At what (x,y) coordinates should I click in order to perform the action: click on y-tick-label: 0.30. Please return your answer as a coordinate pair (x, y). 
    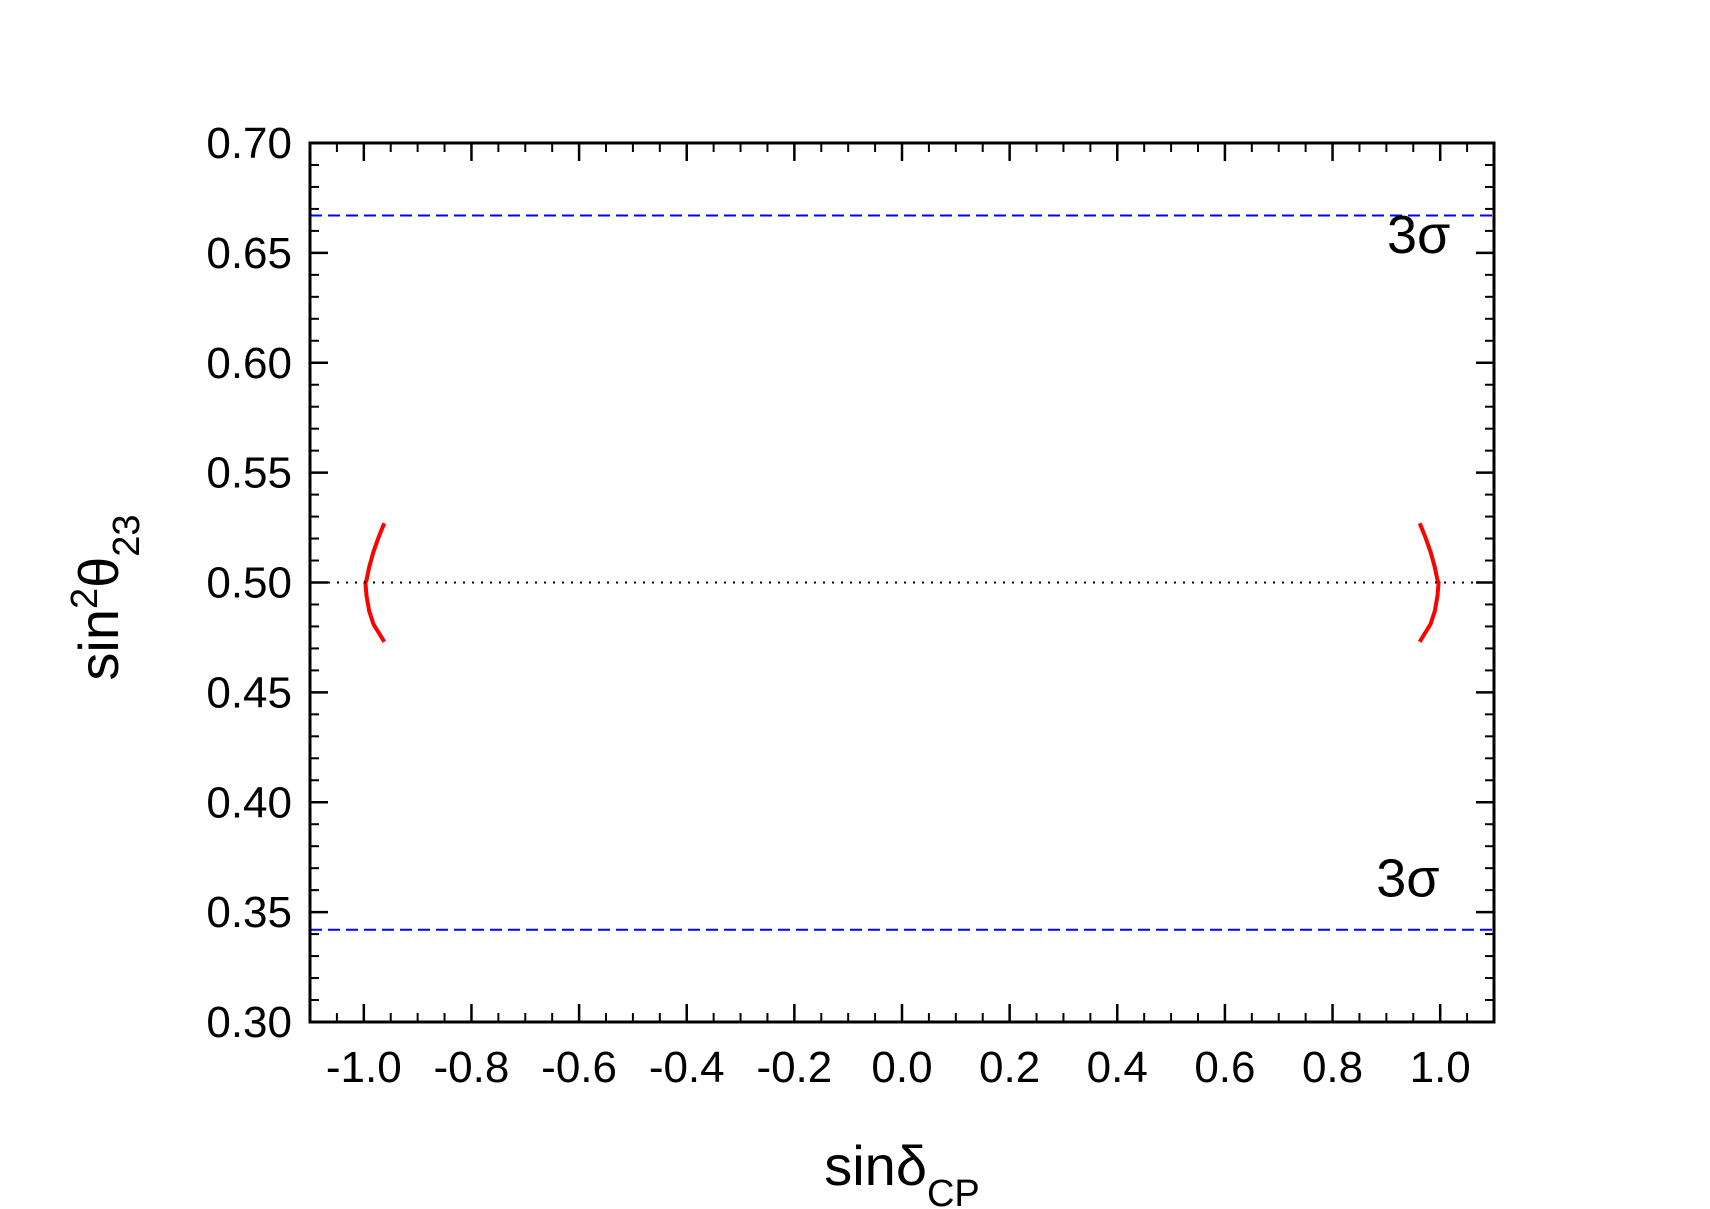
    Looking at the image, I should click on (249, 1022).